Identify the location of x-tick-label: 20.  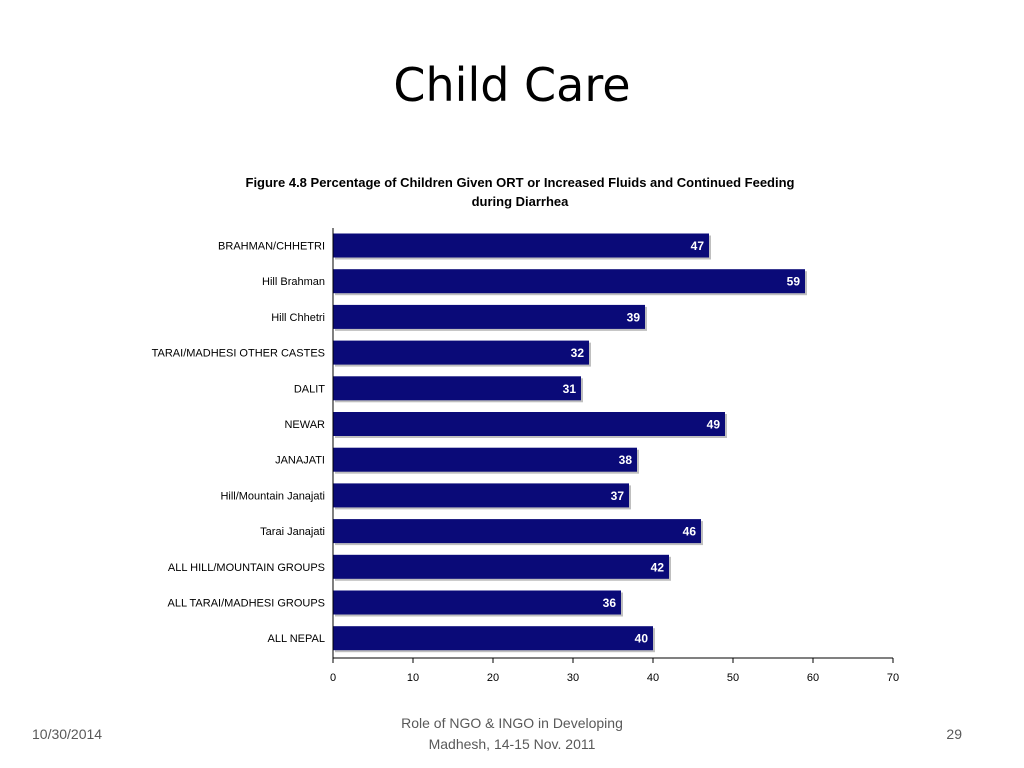
(493, 678).